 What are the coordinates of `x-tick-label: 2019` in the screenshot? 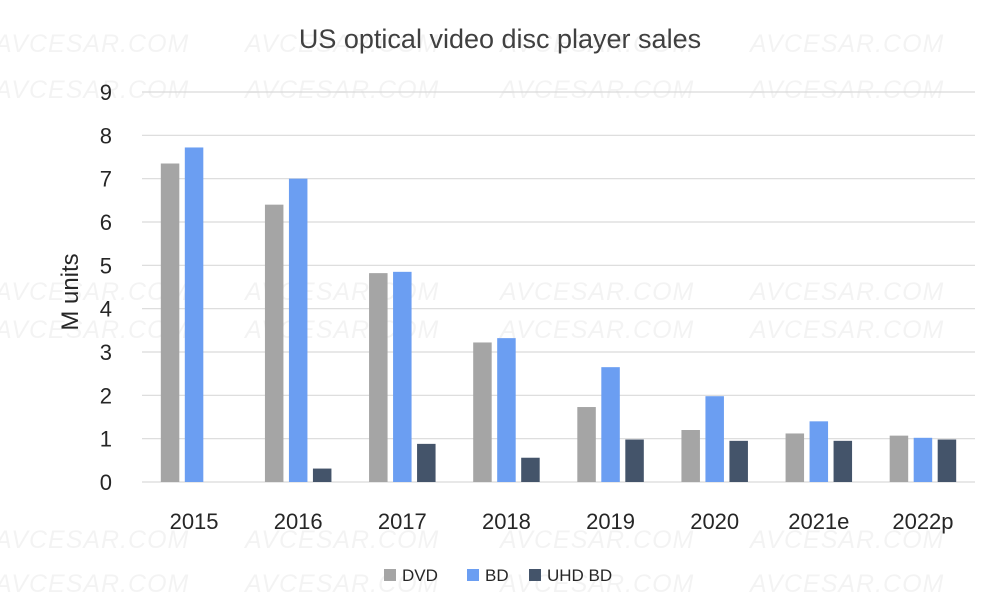 It's located at (610, 521).